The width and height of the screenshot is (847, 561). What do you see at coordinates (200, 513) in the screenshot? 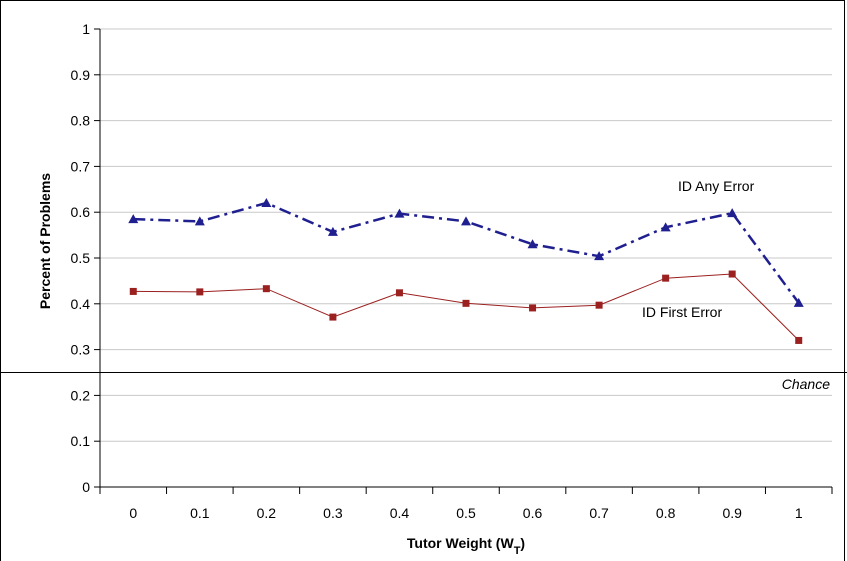
I see `x-tick-label: 0.1` at bounding box center [200, 513].